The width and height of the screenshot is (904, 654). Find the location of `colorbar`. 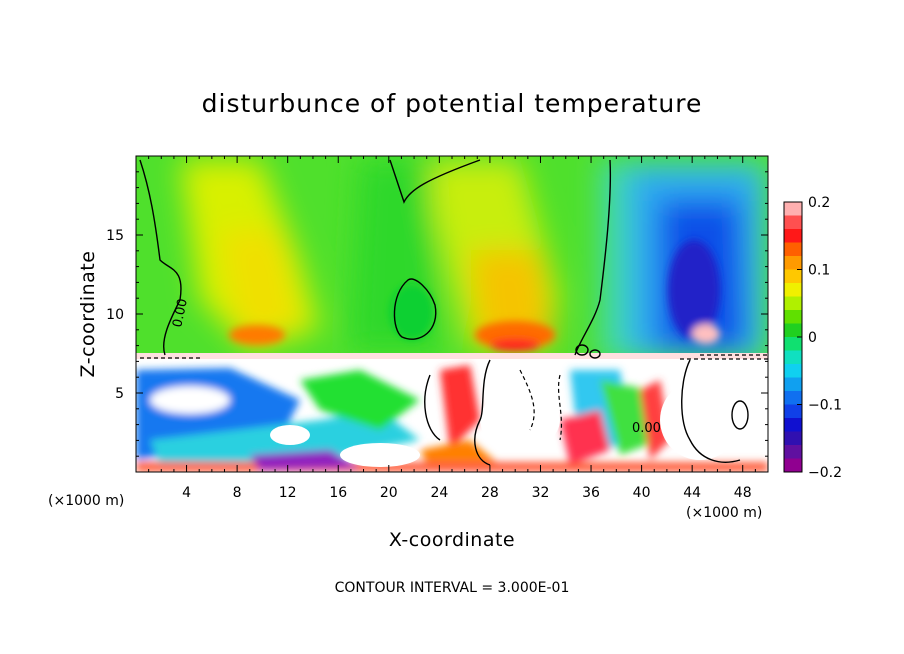

colorbar is located at coordinates (793, 337).